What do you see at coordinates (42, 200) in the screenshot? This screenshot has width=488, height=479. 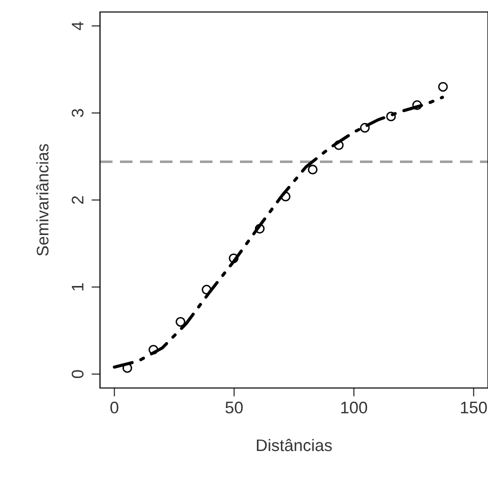 I see `y-axis-title: Semivariâncias` at bounding box center [42, 200].